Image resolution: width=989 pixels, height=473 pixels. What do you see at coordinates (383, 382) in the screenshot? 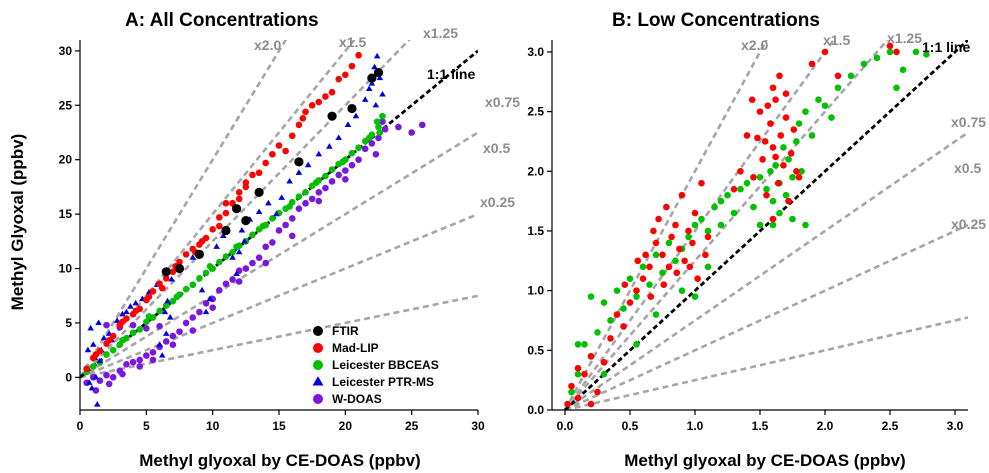
I see `legend-label: Leicester PTR-MS` at bounding box center [383, 382].